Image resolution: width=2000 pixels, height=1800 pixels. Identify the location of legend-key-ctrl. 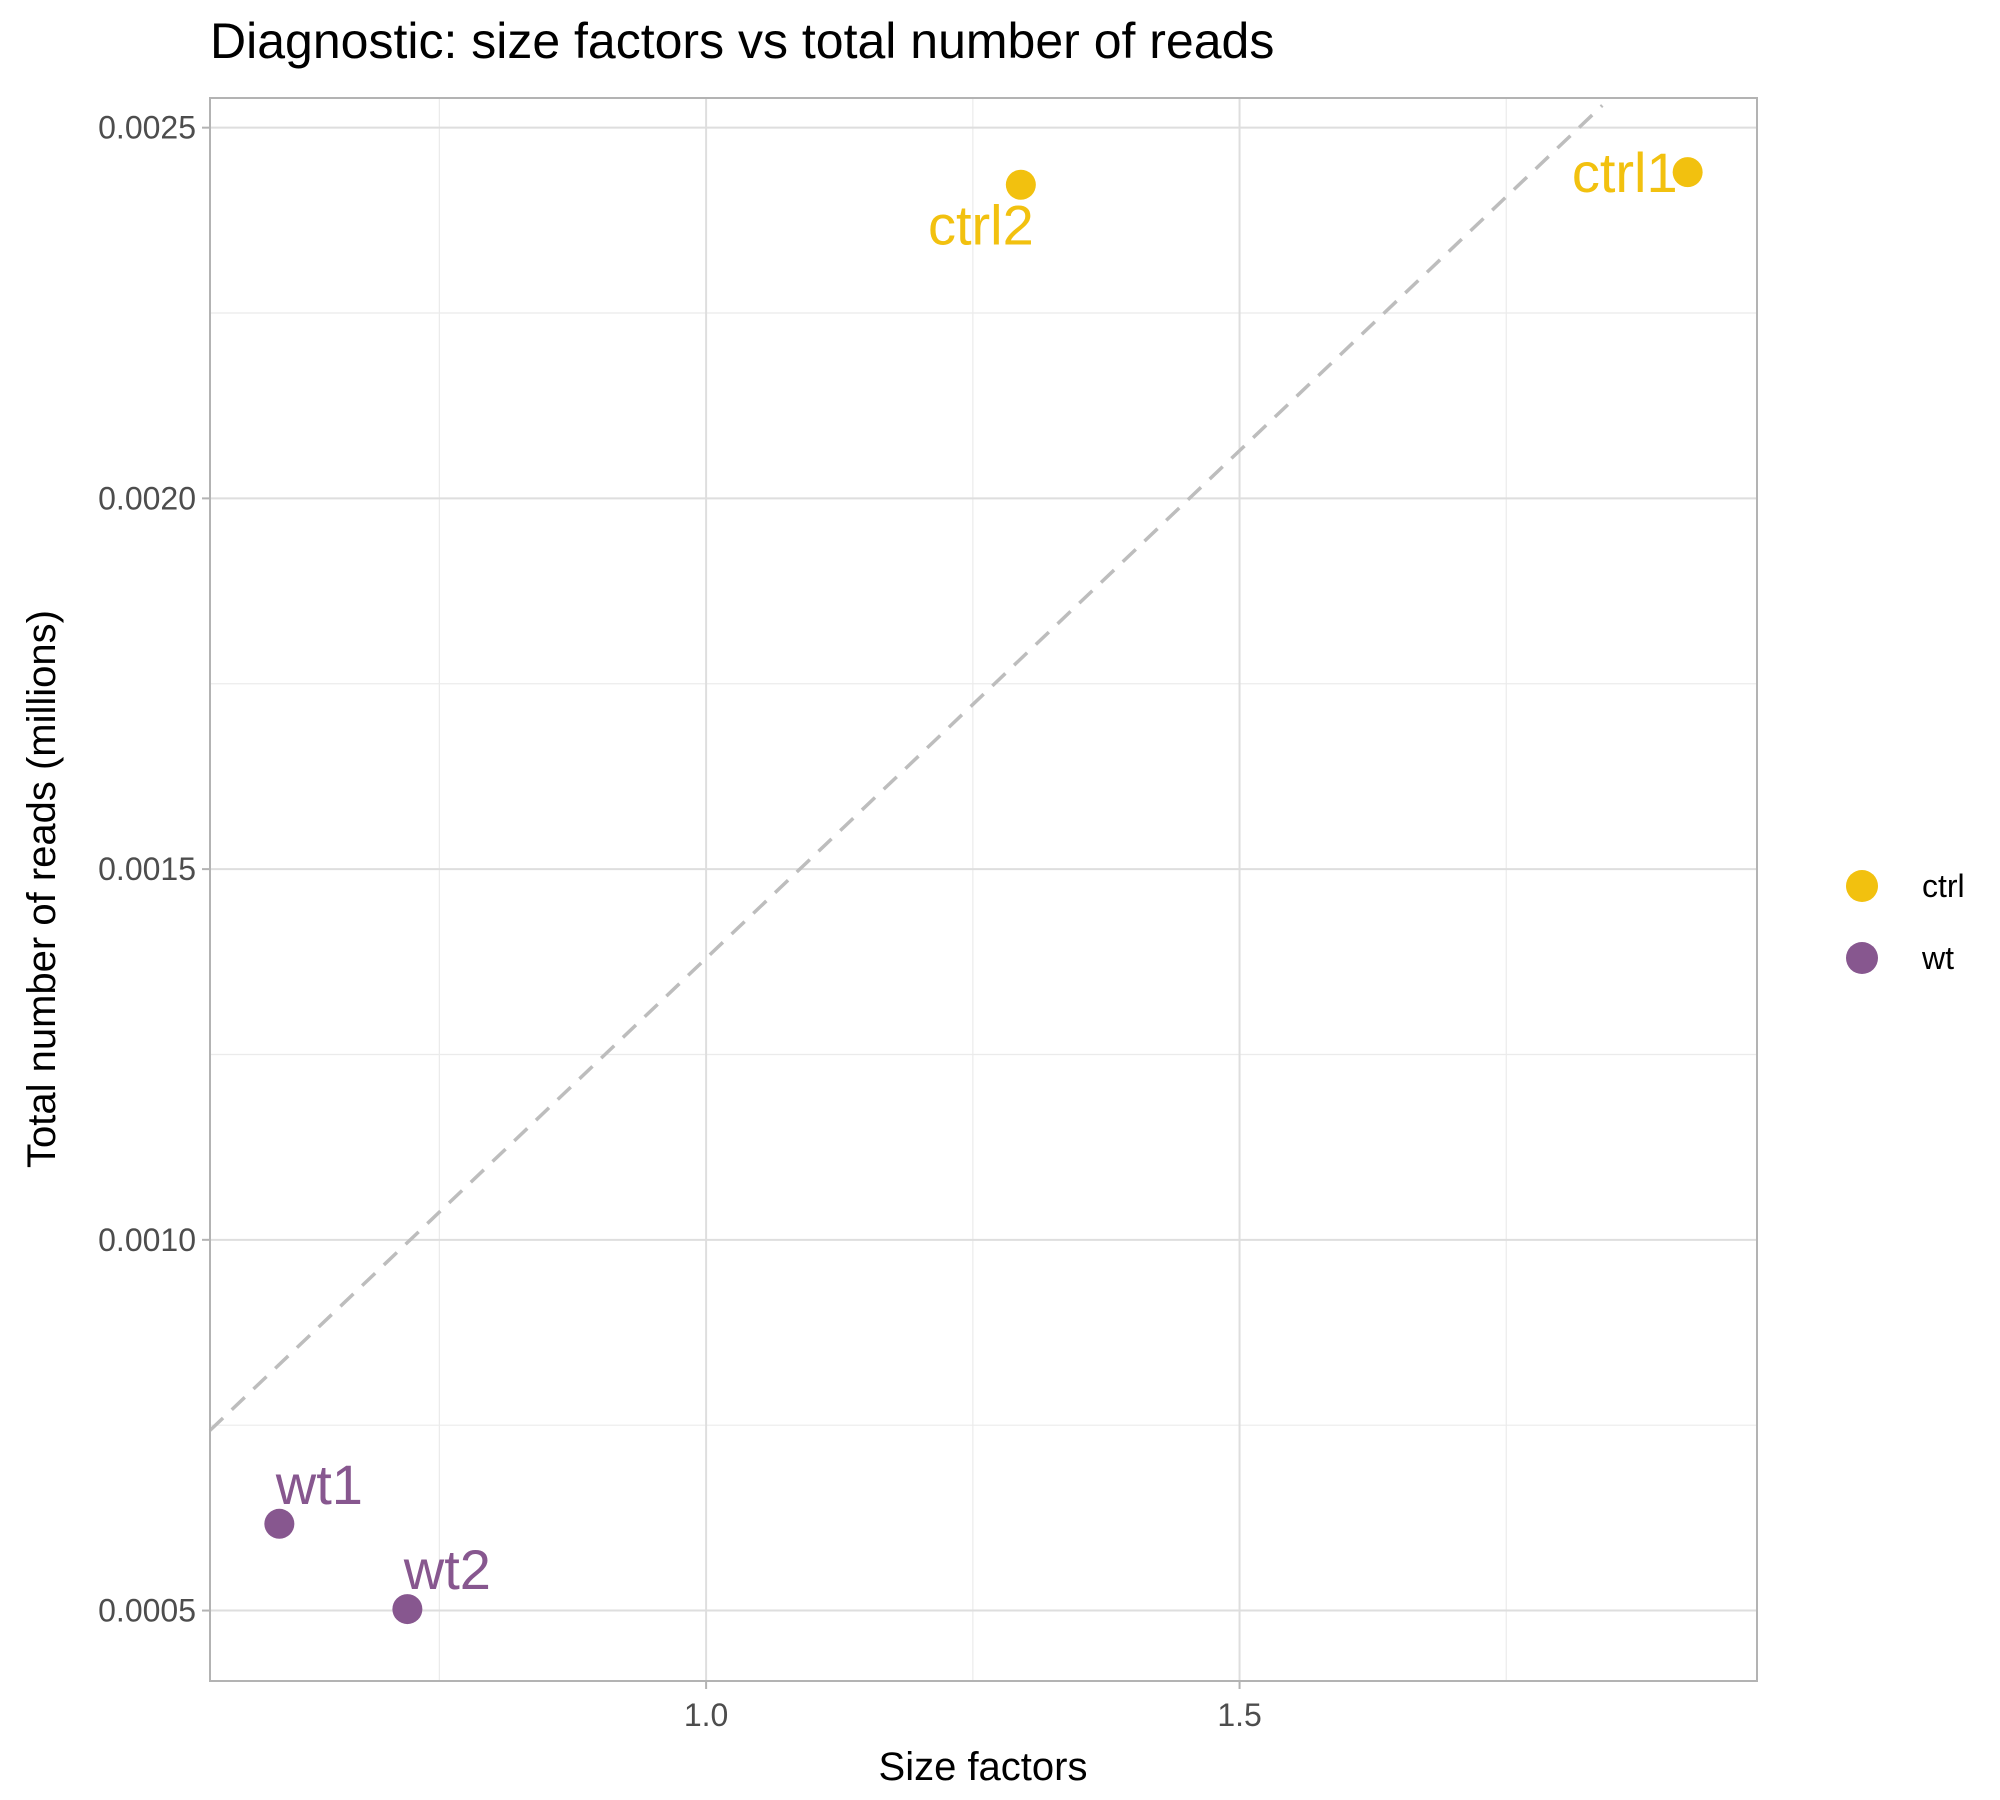
(1862, 886).